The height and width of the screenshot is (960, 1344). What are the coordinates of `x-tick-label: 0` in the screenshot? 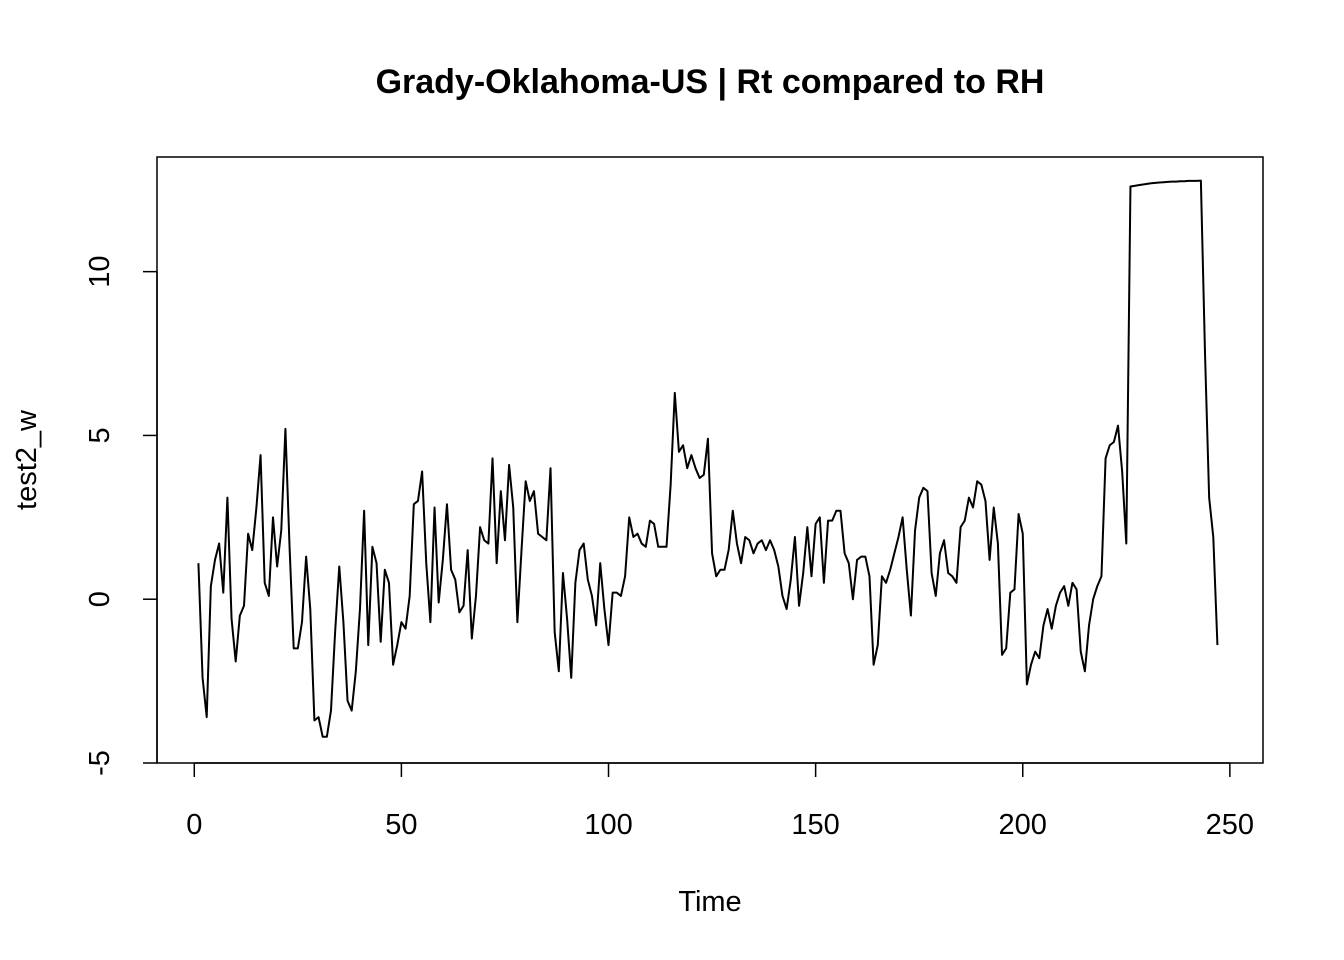 It's located at (194, 825).